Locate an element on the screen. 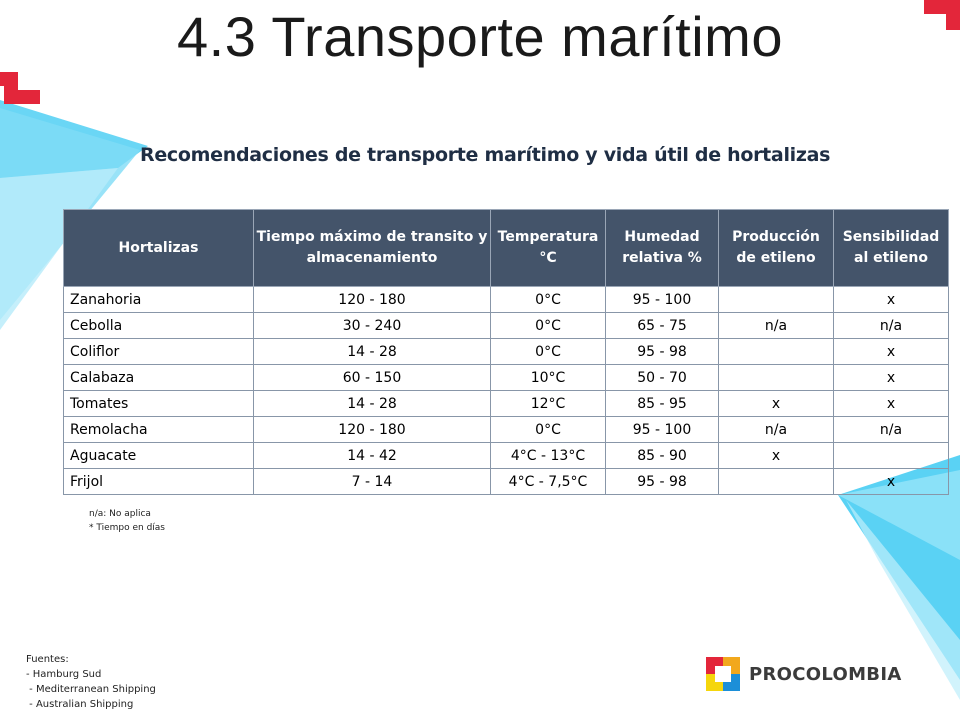 This screenshot has width=960, height=720. cell-hortaliza: Tomates is located at coordinates (158, 403).